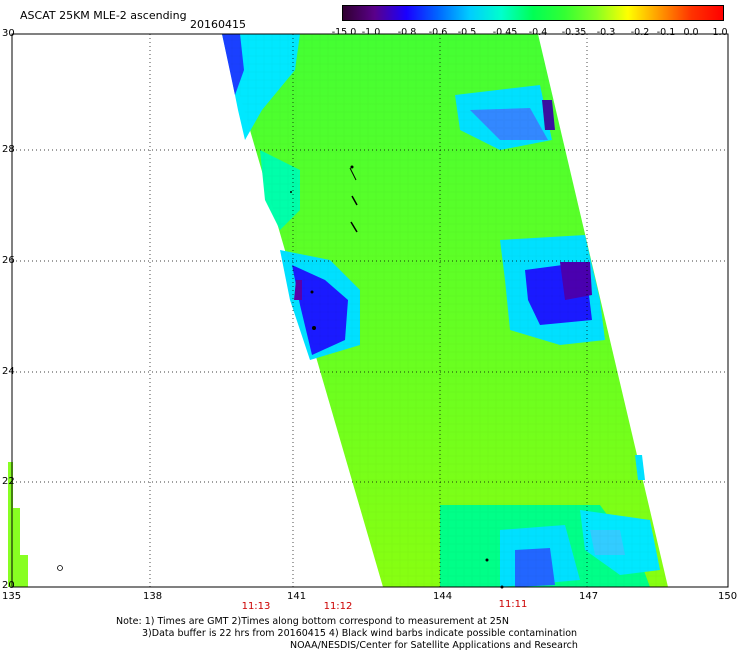  I want to click on lat-label: 30, so click(8, 33).